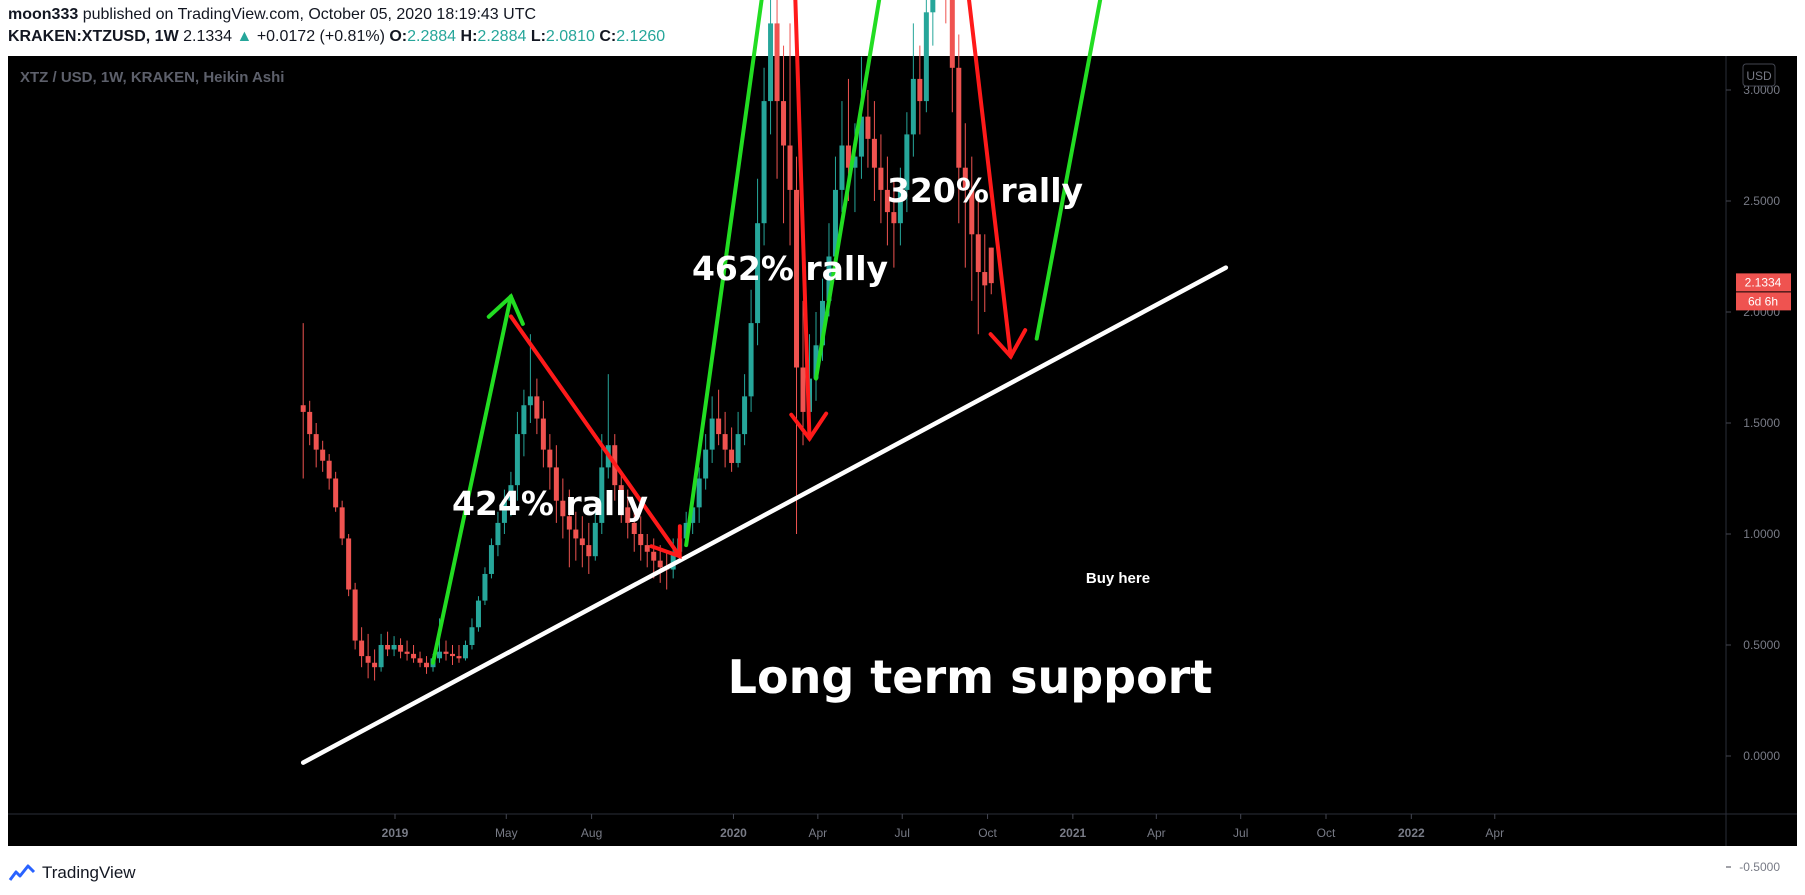 Image resolution: width=1805 pixels, height=895 pixels. I want to click on x-tick-label: Oct, so click(987, 833).